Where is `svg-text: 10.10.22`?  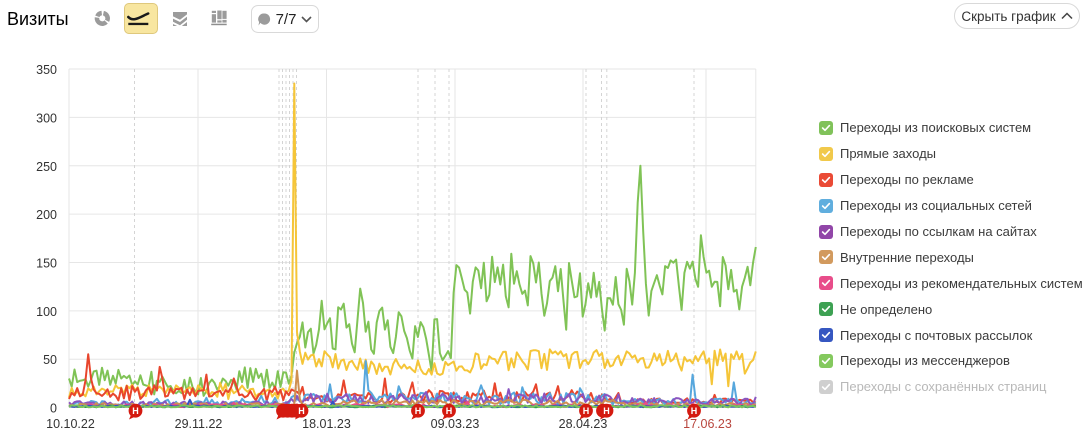
svg-text: 10.10.22 is located at coordinates (70, 424).